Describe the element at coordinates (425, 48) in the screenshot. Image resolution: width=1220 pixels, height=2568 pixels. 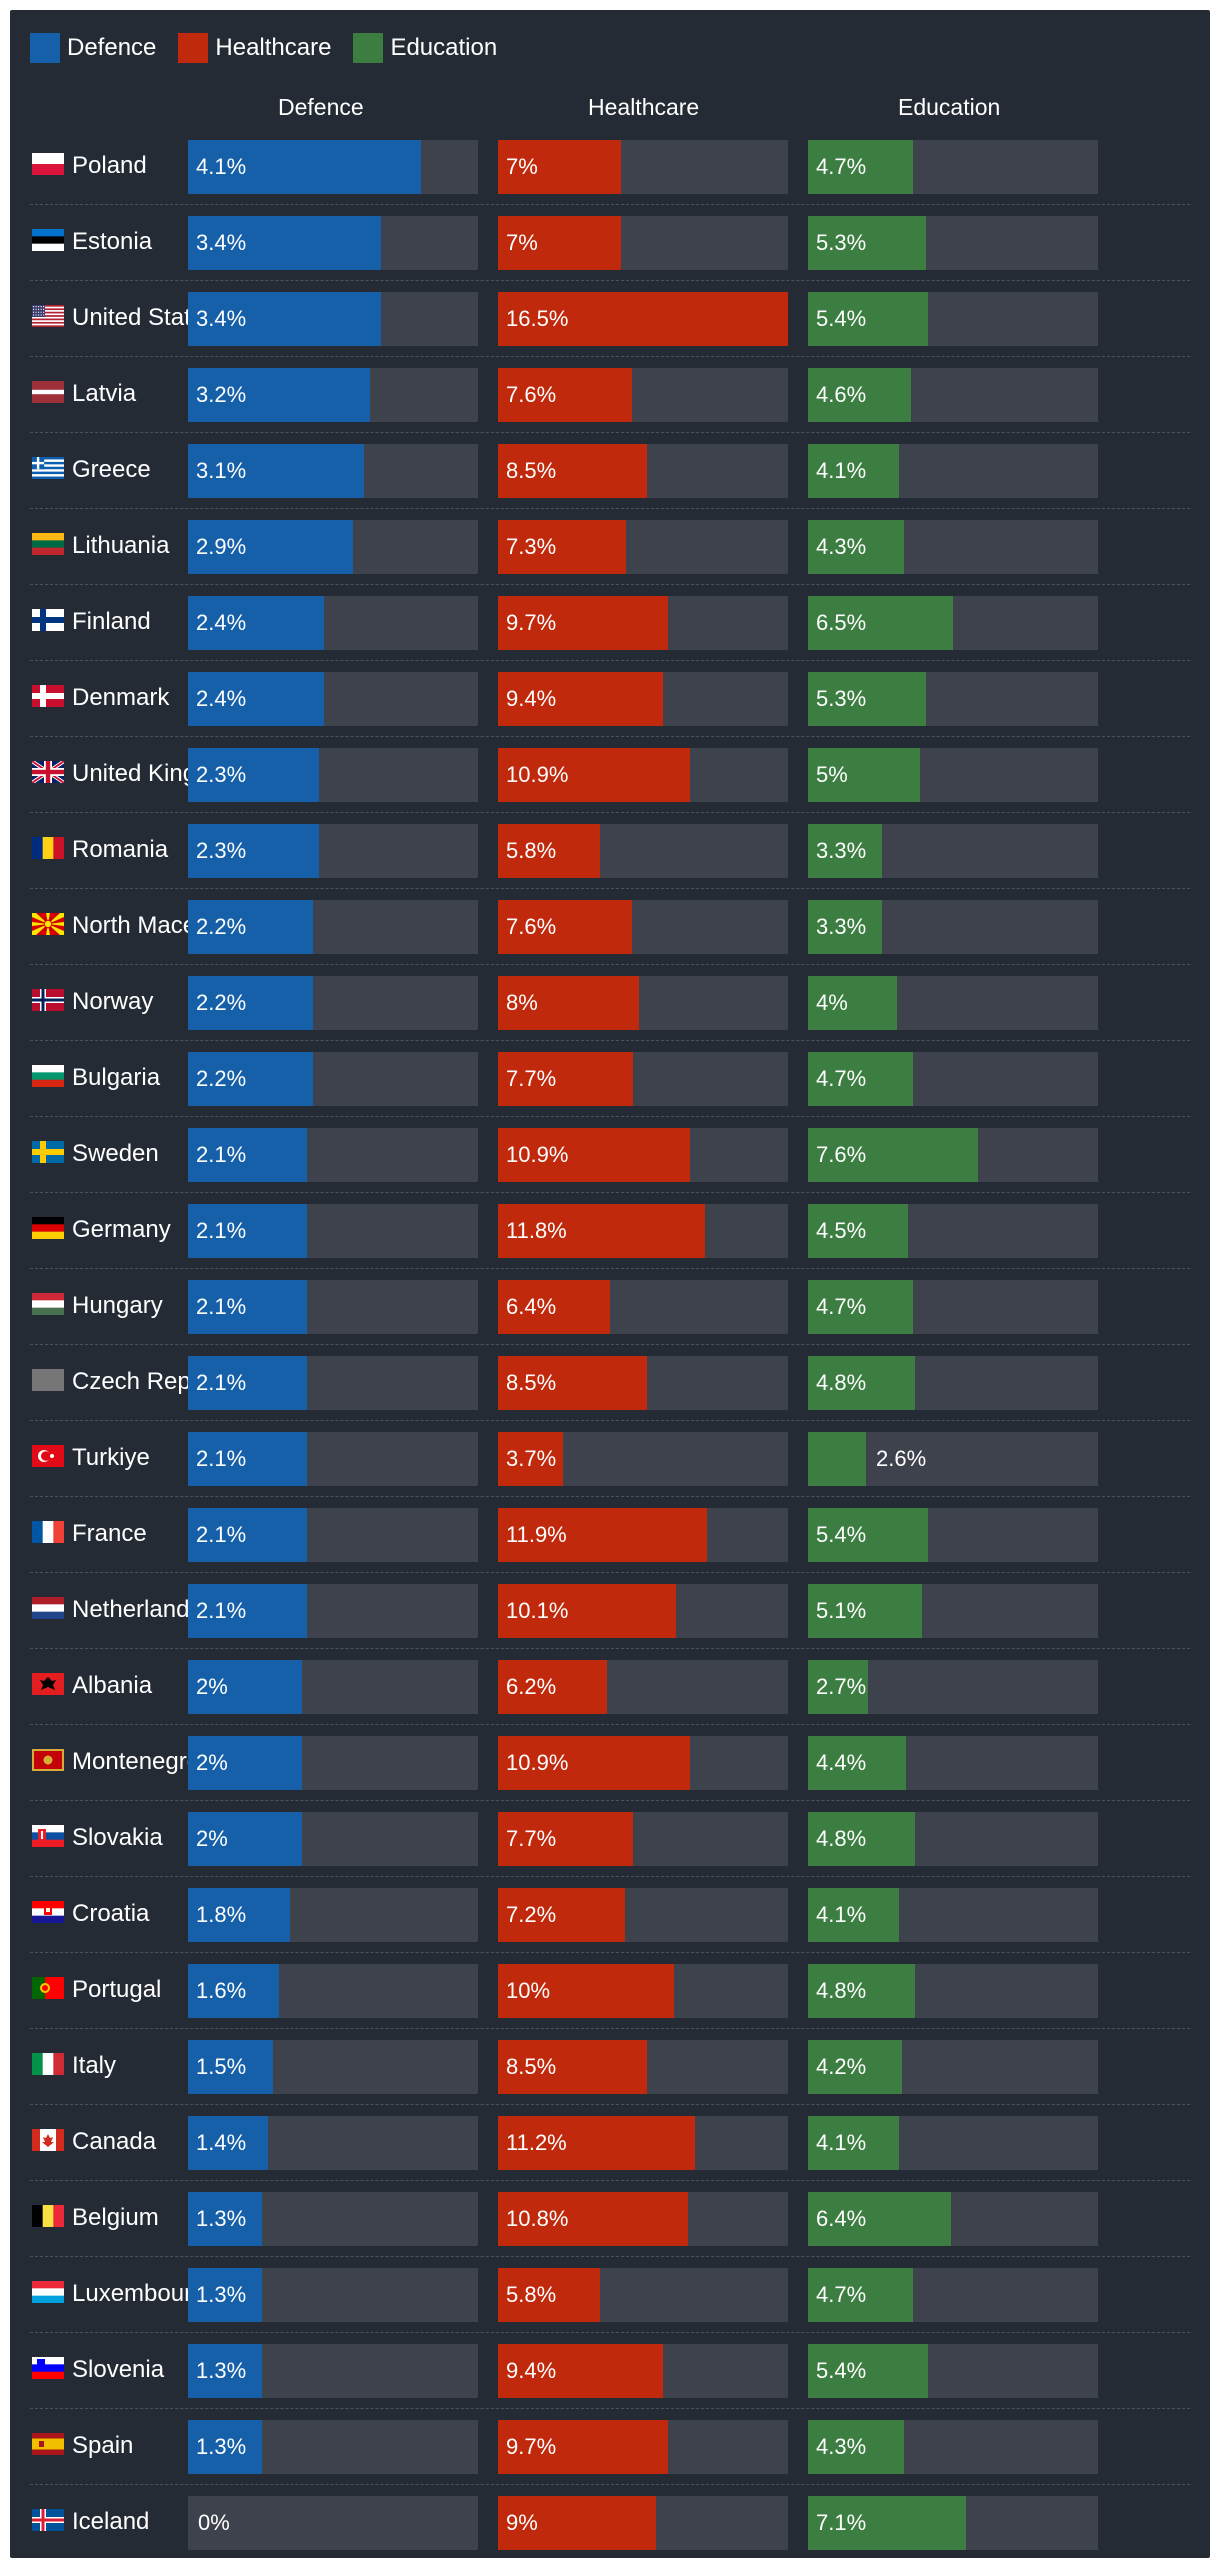
I see `legend-item-education: Education` at that location.